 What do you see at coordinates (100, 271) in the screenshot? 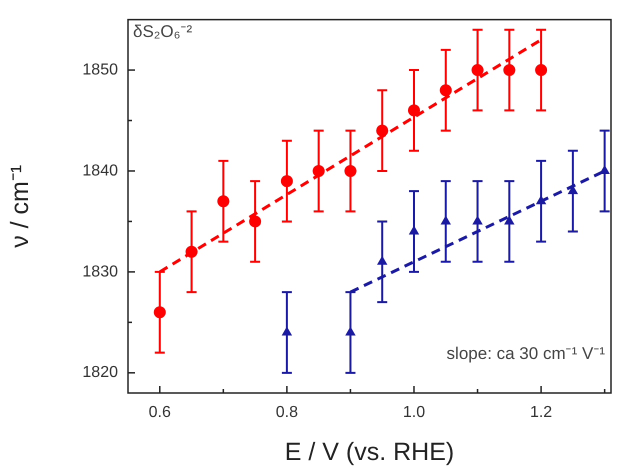
I see `y-tick-label: 1830` at bounding box center [100, 271].